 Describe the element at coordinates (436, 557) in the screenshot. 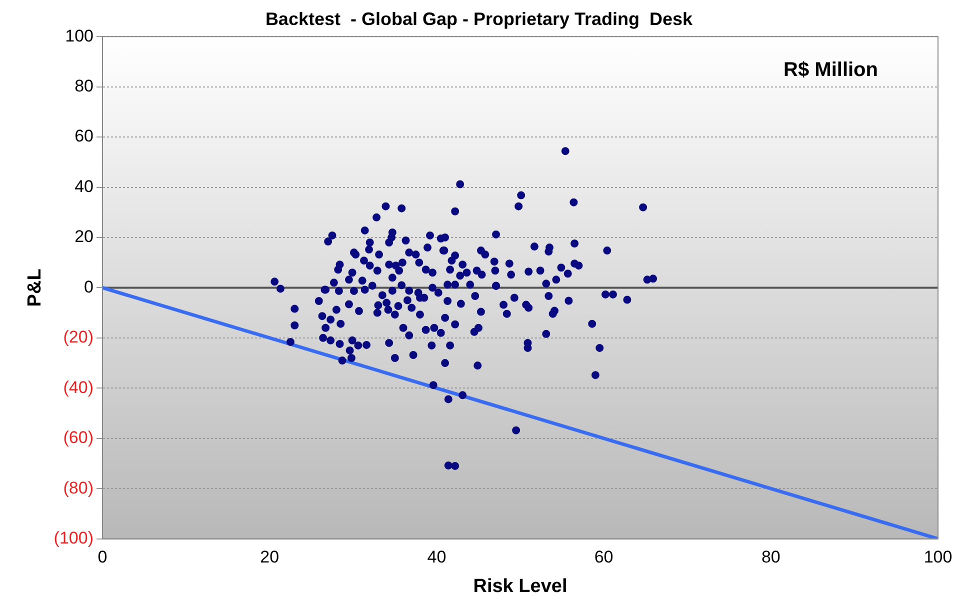

I see `x-tick-label: 40` at that location.